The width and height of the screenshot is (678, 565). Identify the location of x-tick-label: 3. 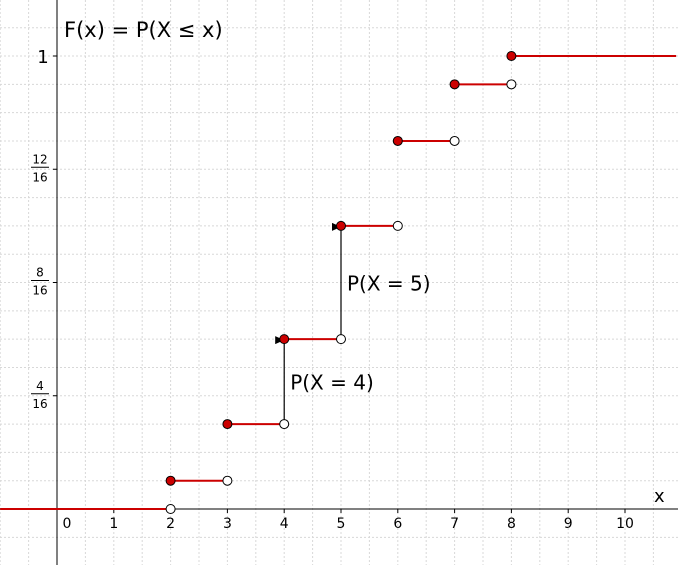
(227, 524).